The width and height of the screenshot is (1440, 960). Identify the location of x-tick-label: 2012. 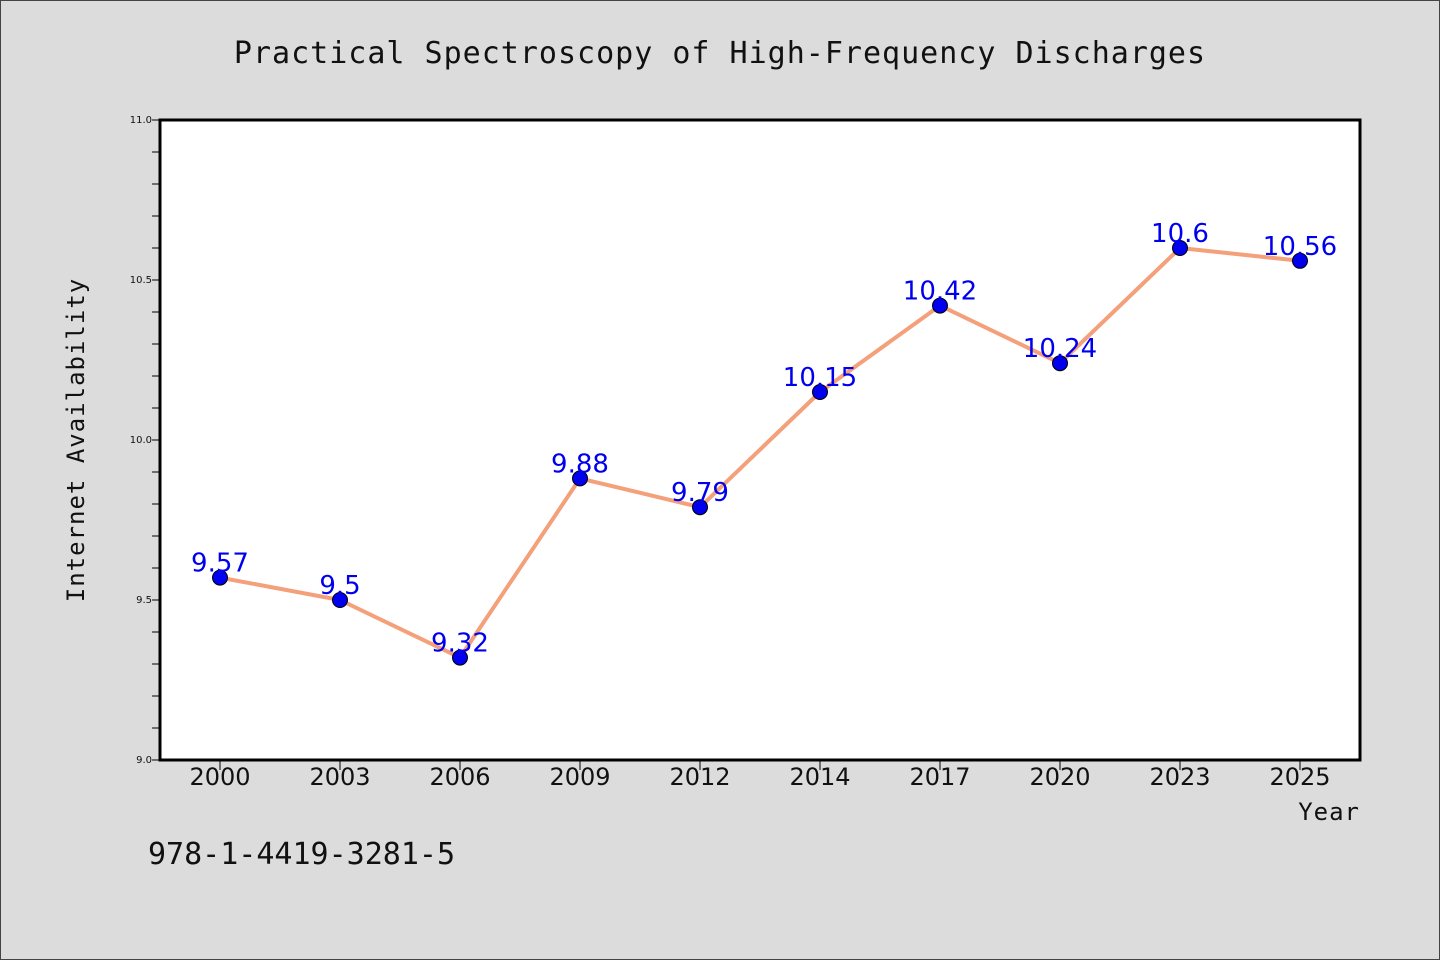
(699, 777).